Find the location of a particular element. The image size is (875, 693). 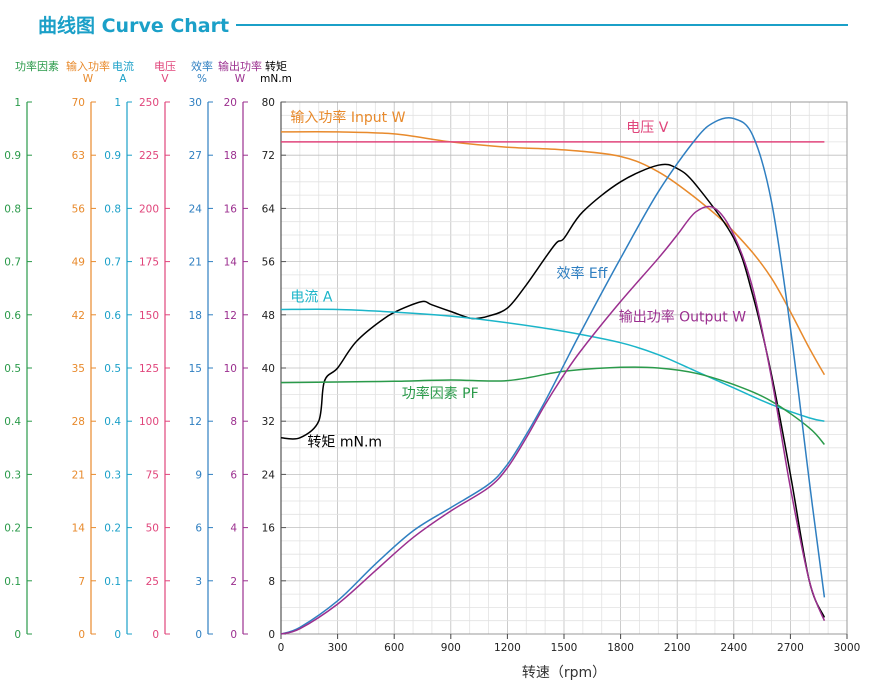

y-axis-title-pf: 功率因素 is located at coordinates (37, 66).